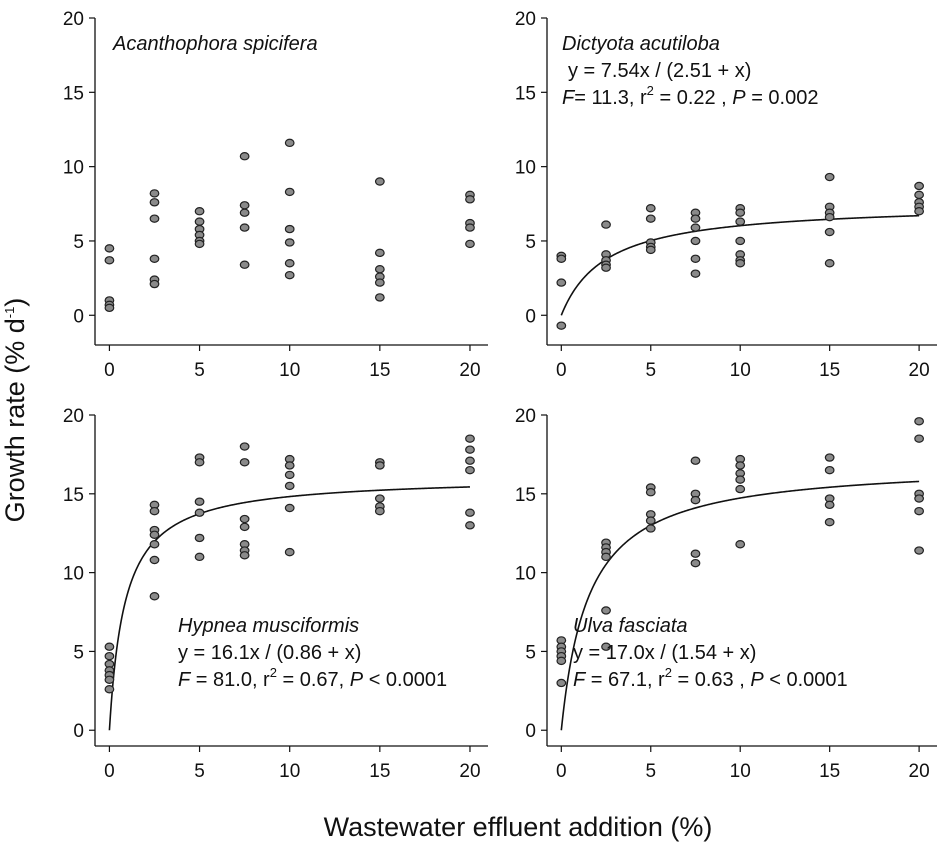  What do you see at coordinates (525, 19) in the screenshot?
I see `y-tick-label: 20` at bounding box center [525, 19].